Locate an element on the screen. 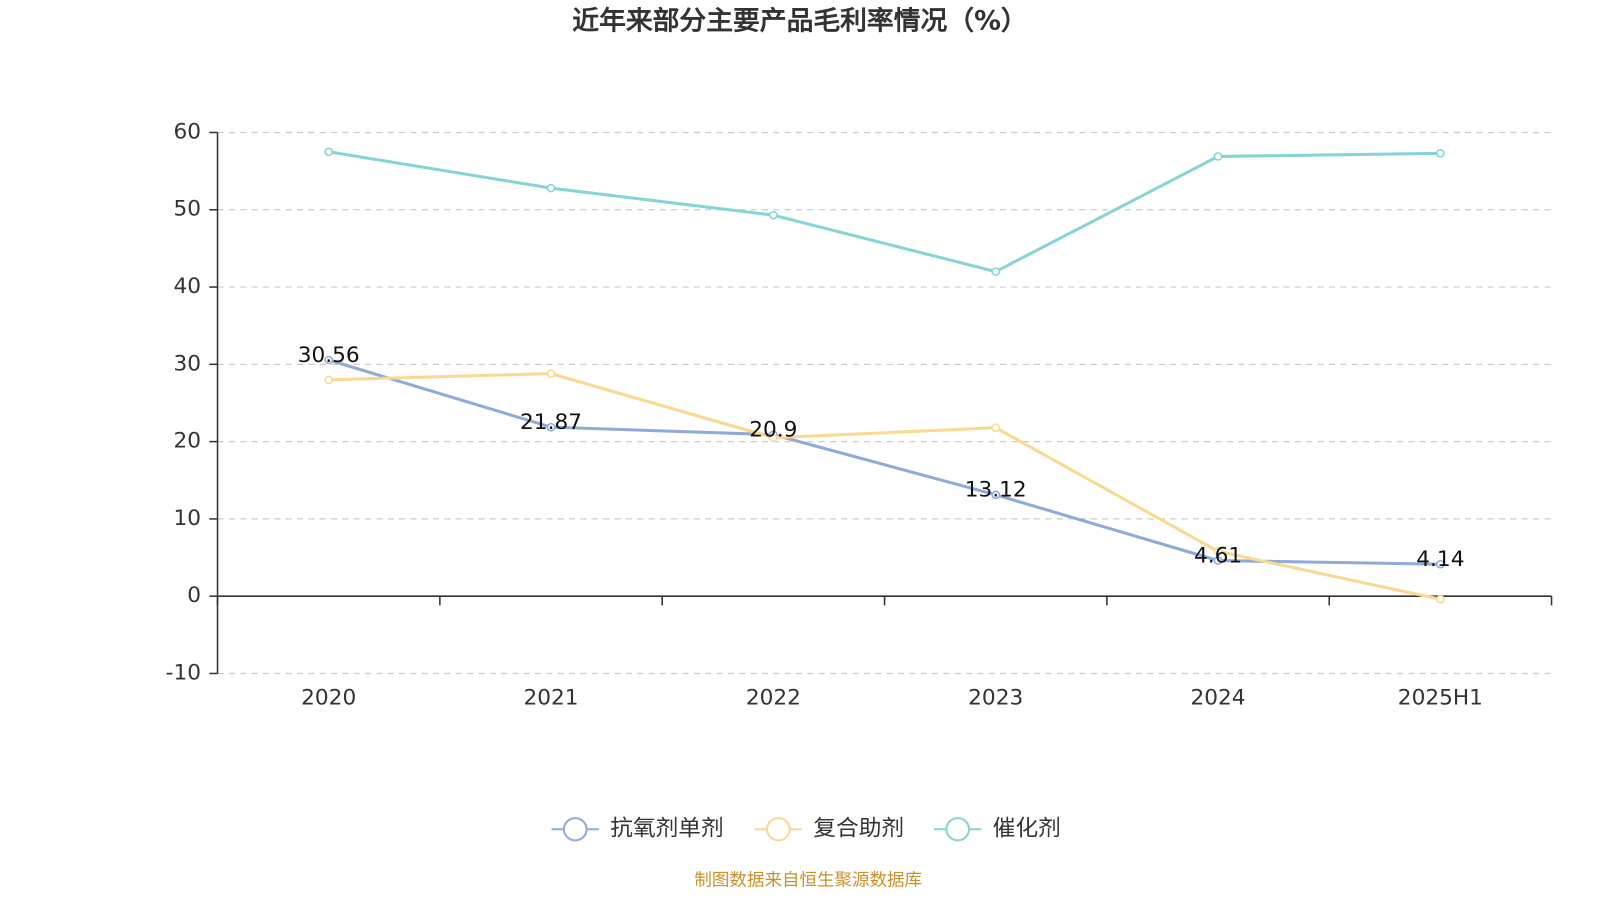 Image resolution: width=1600 pixels, height=900 pixels. data-label: 30.56 is located at coordinates (329, 355).